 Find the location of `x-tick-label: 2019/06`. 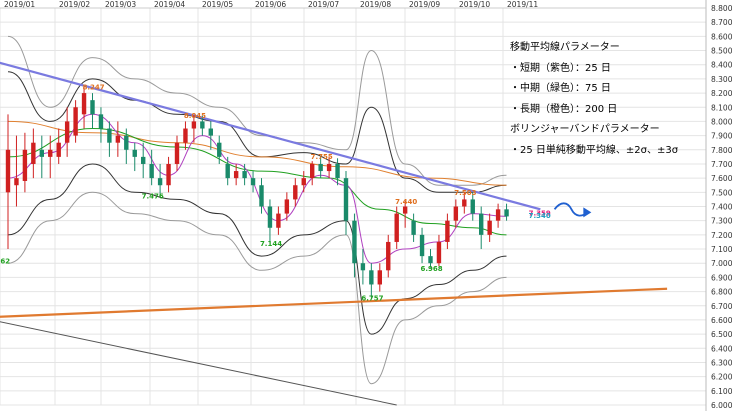

x-tick-label: 2019/06 is located at coordinates (270, 4).